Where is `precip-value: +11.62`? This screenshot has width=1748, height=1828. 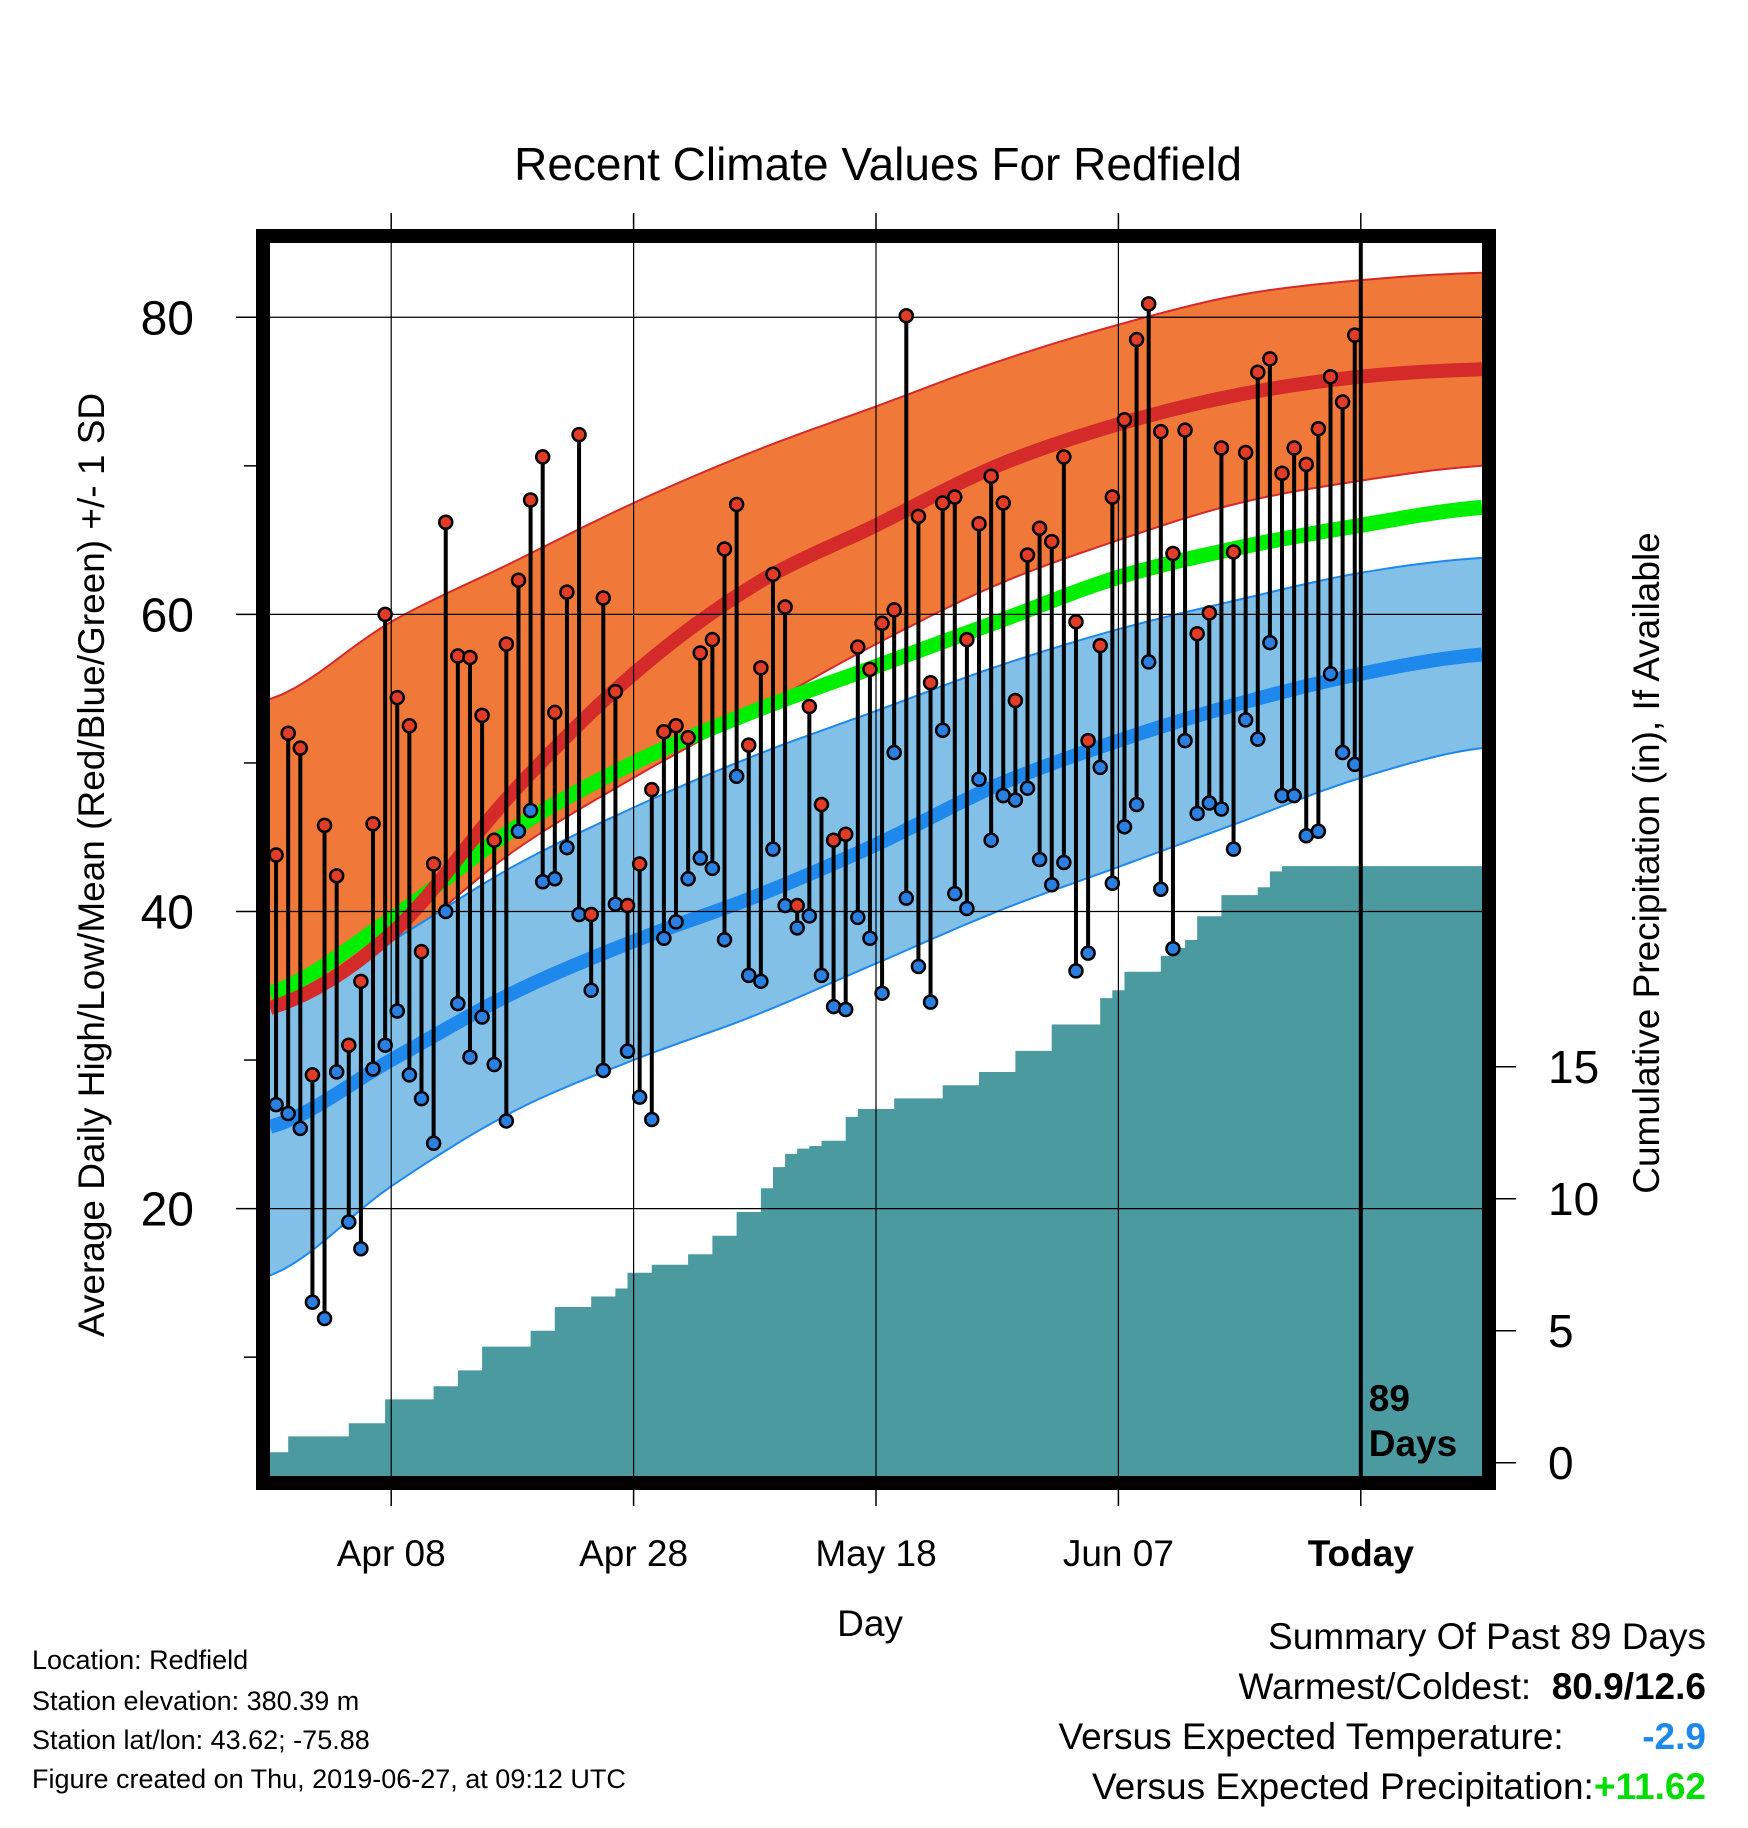 precip-value: +11.62 is located at coordinates (1649, 1786).